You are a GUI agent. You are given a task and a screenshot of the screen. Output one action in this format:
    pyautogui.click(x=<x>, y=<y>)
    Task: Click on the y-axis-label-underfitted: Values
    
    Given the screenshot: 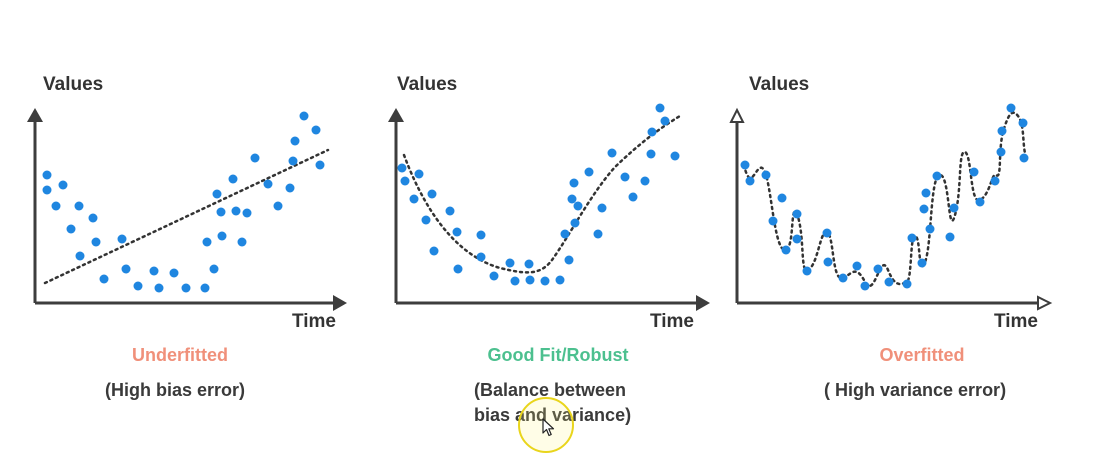 What is the action you would take?
    pyautogui.click(x=73, y=84)
    